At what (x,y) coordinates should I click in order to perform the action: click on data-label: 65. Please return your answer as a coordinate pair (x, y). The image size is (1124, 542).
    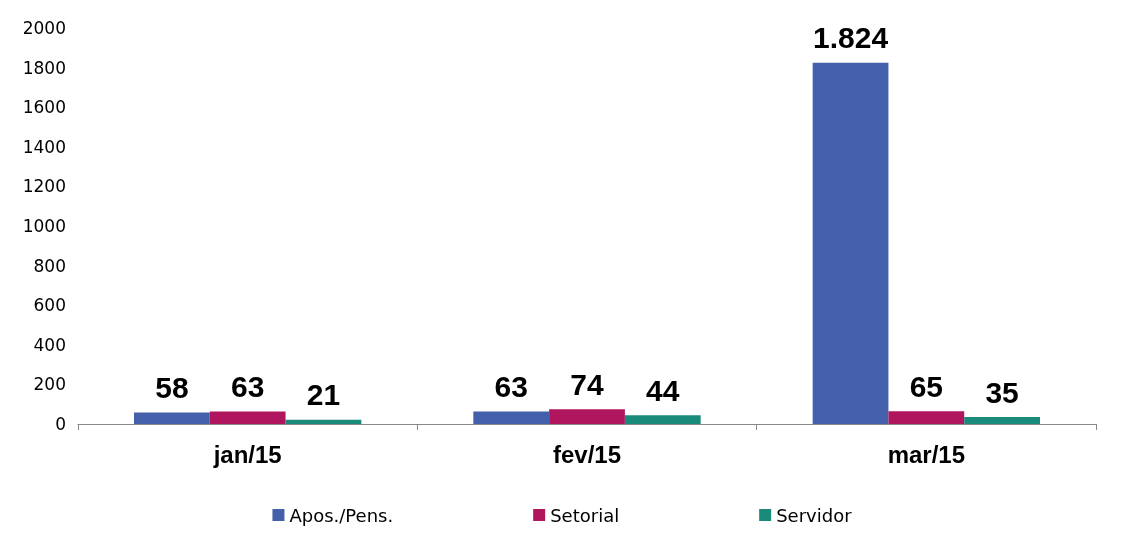
    Looking at the image, I should click on (926, 386).